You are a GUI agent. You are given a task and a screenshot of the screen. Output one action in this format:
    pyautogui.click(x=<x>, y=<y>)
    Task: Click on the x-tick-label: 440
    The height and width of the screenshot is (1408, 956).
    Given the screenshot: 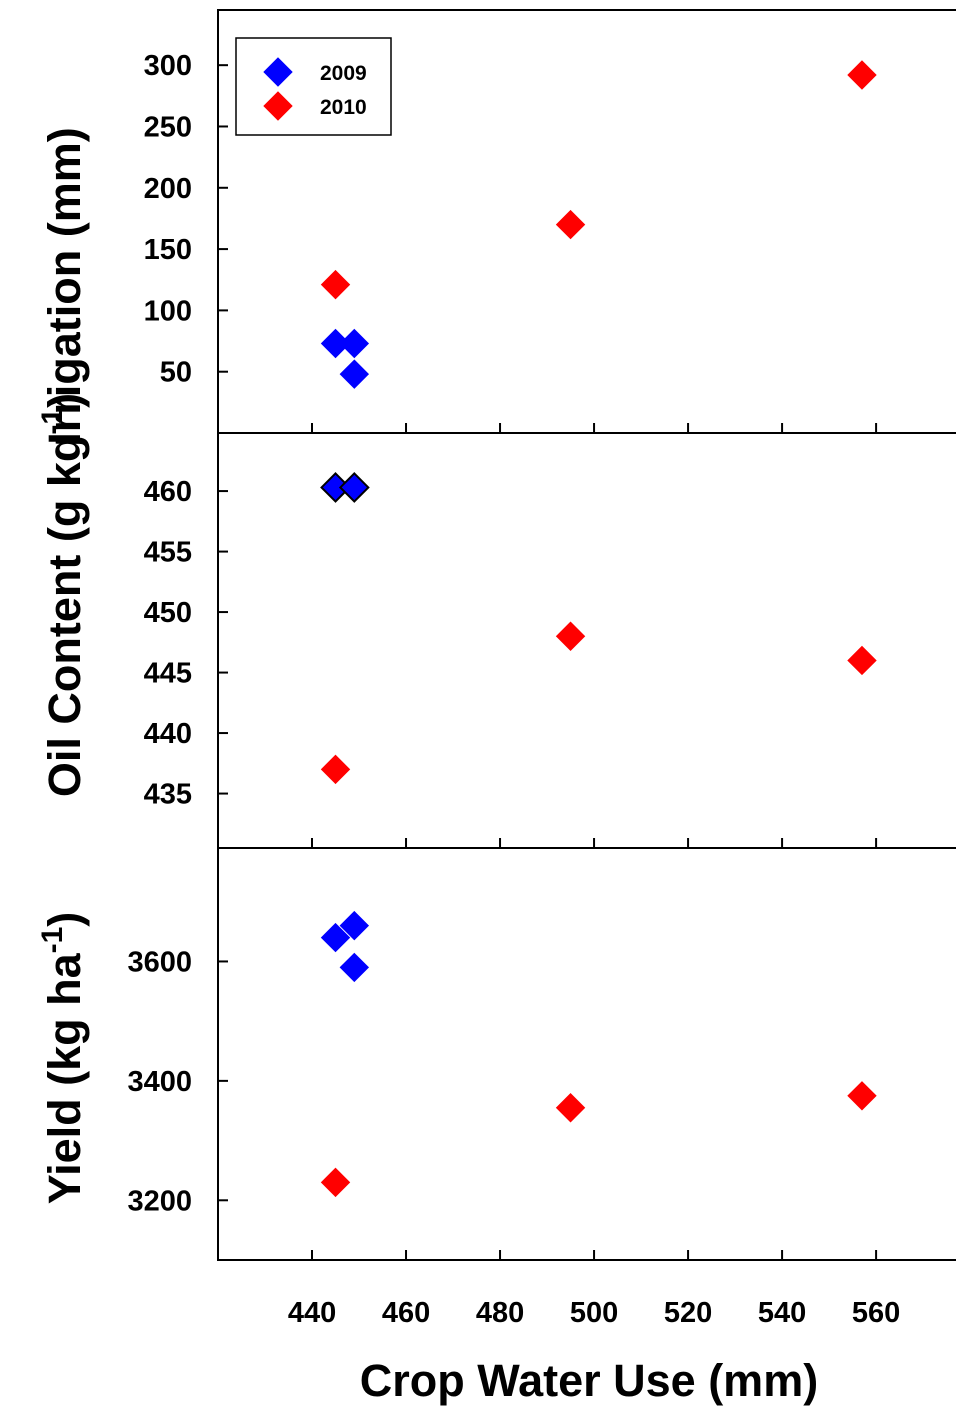 What is the action you would take?
    pyautogui.click(x=312, y=1313)
    